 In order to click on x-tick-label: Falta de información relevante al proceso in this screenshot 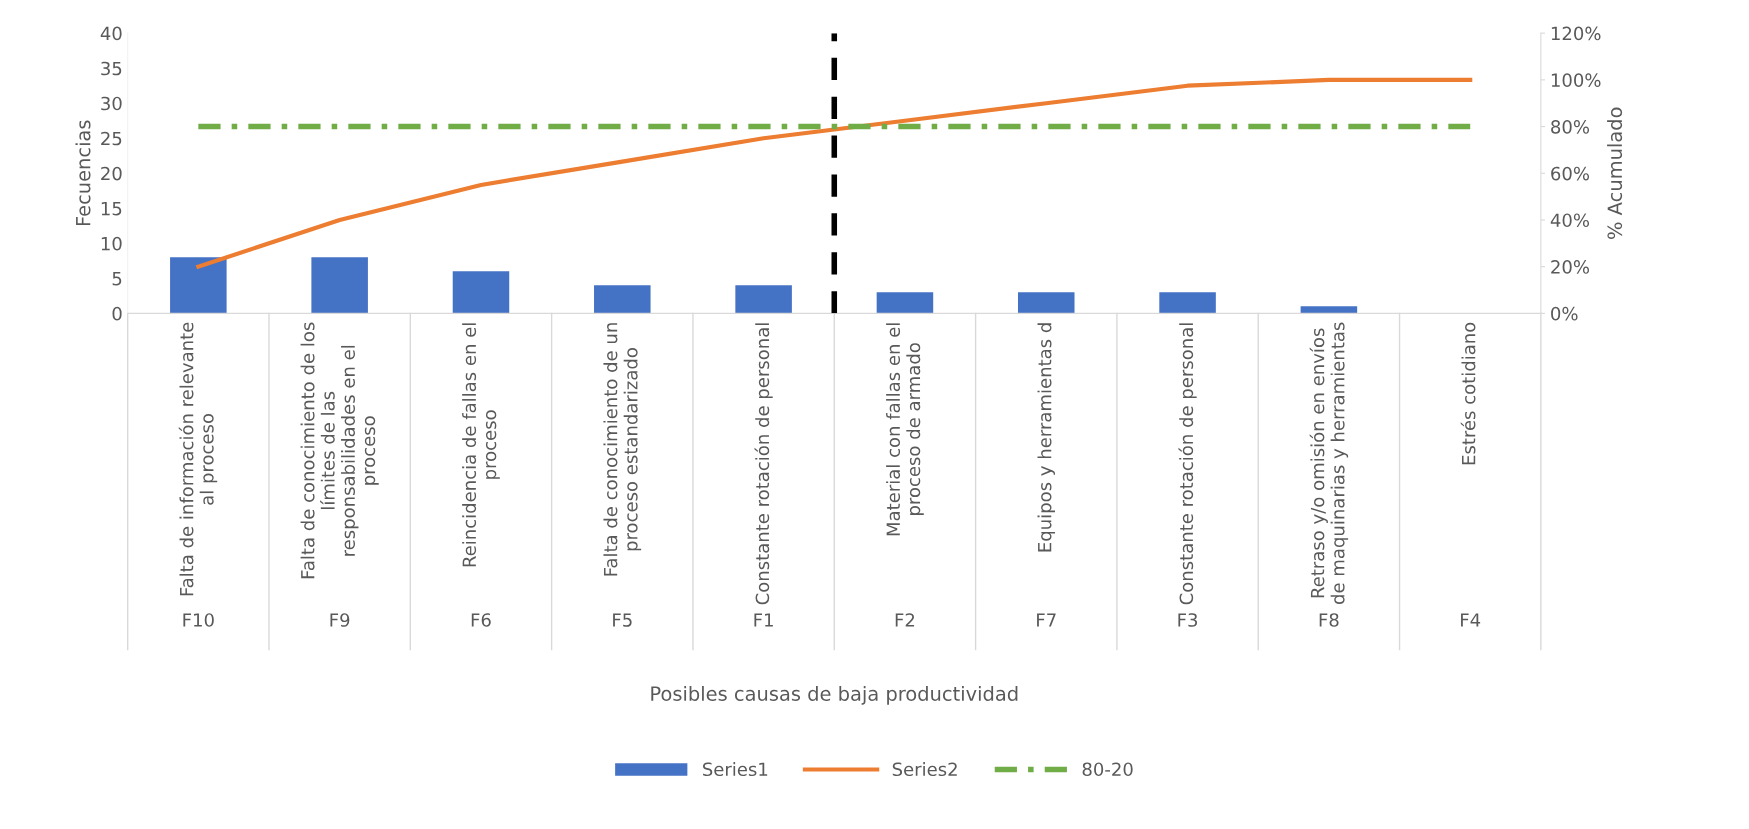, I will do `click(198, 459)`.